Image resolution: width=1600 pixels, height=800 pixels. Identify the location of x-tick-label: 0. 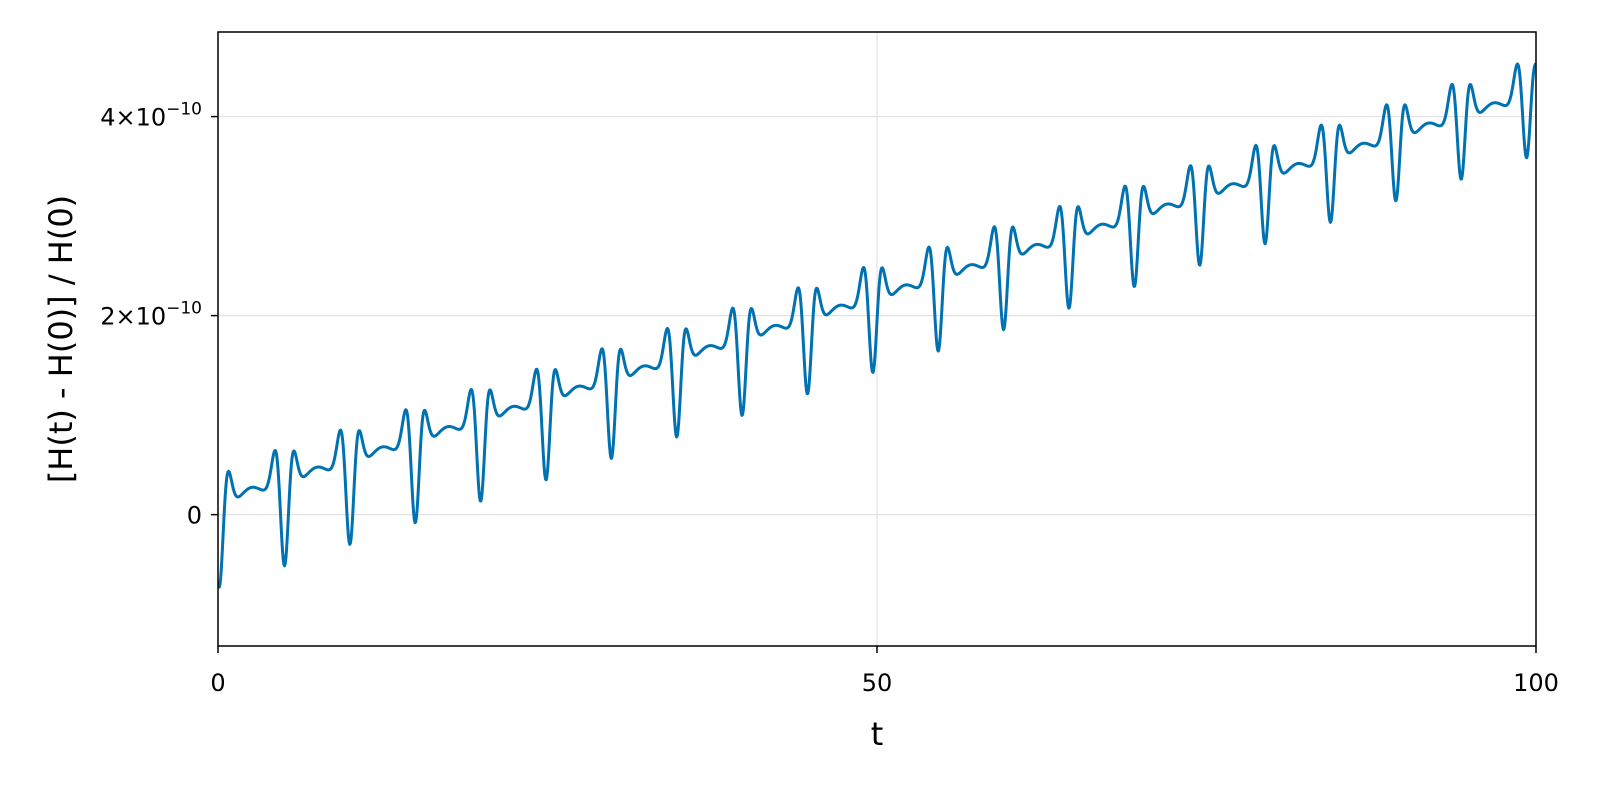
(217, 683).